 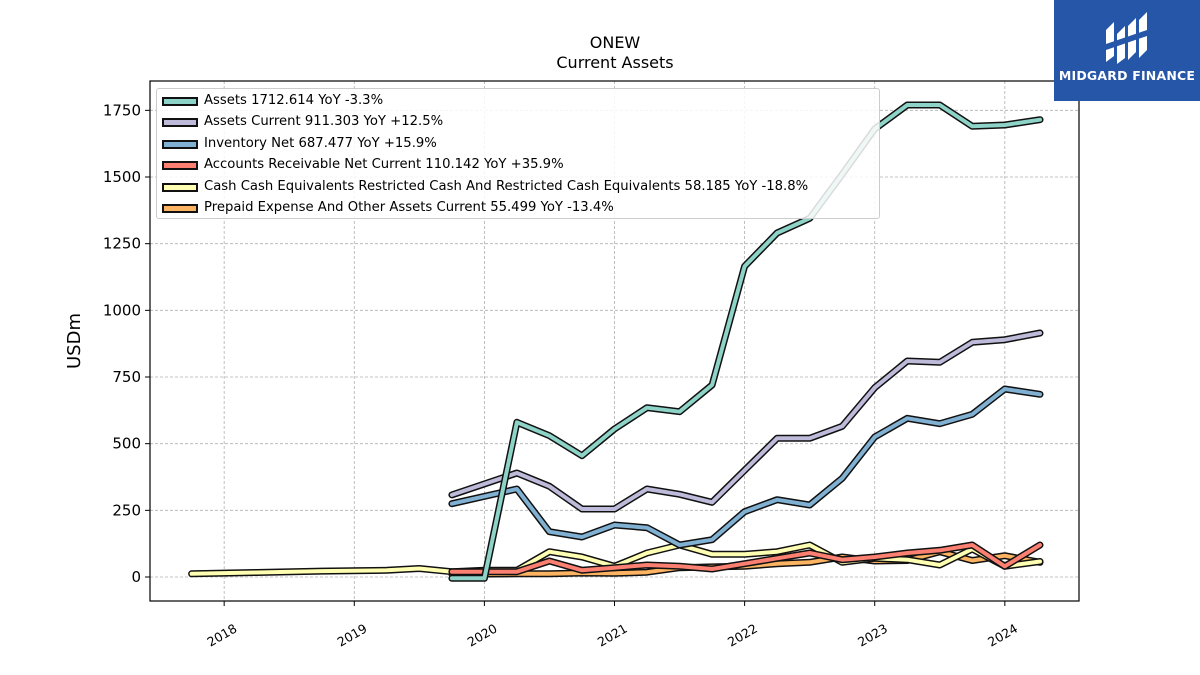 I want to click on y-tick-label: 1750, so click(x=122, y=110).